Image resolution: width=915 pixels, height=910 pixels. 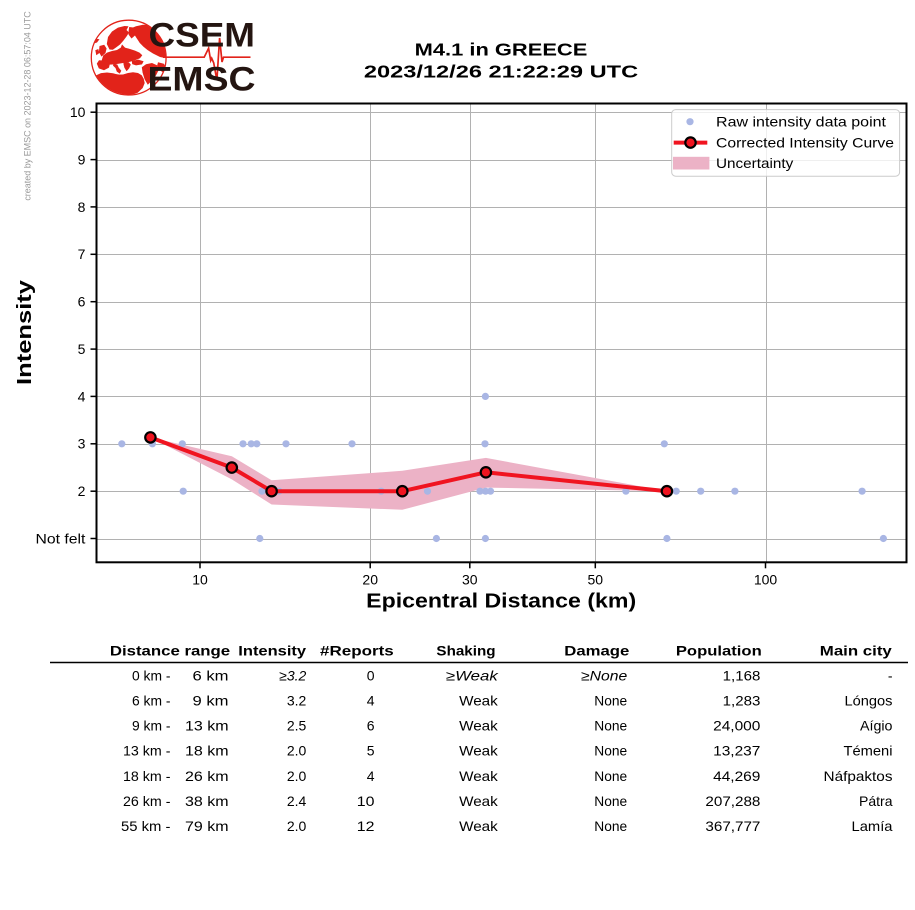 What do you see at coordinates (297, 801) in the screenshot?
I see `svg-text: 2.4` at bounding box center [297, 801].